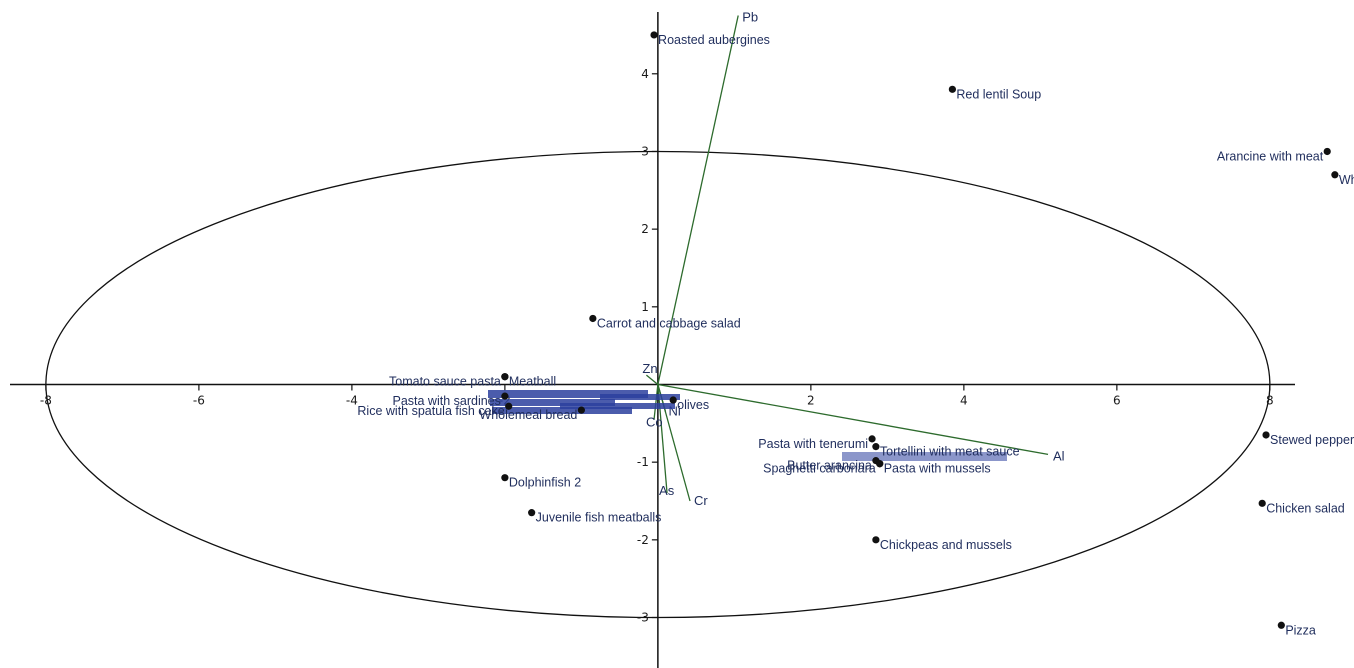 This screenshot has height=668, width=1354. What do you see at coordinates (46, 400) in the screenshot?
I see `x-tick-label: -8` at bounding box center [46, 400].